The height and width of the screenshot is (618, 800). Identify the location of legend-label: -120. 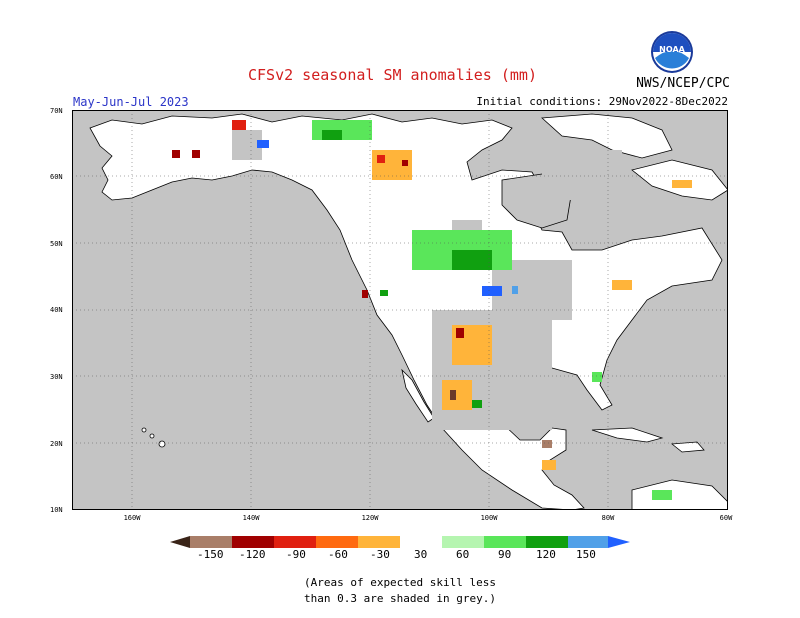
(252, 554).